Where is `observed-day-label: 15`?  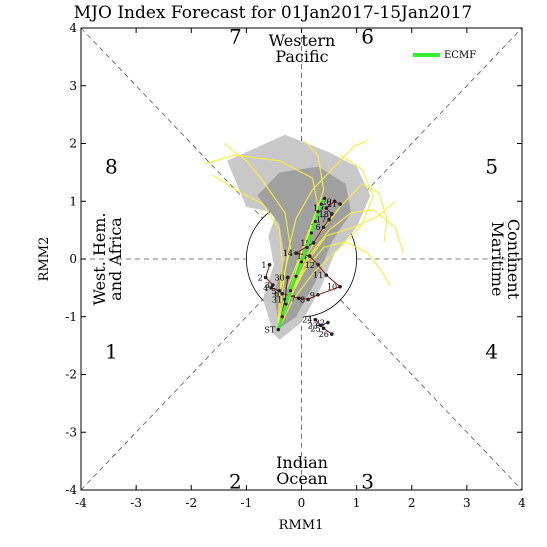 observed-day-label: 15 is located at coordinates (305, 243).